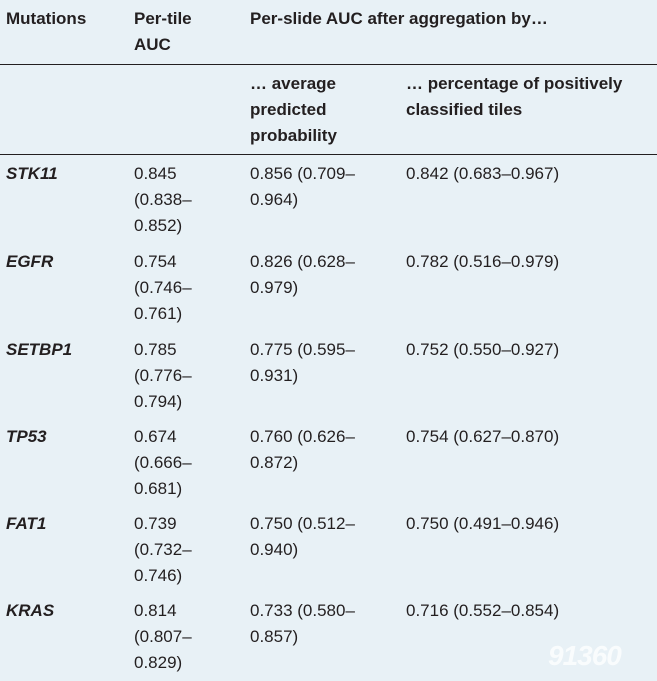 The height and width of the screenshot is (681, 657). Describe the element at coordinates (163, 375) in the screenshot. I see `per-tile-value: 0.785 (0.776– 0.794)` at that location.